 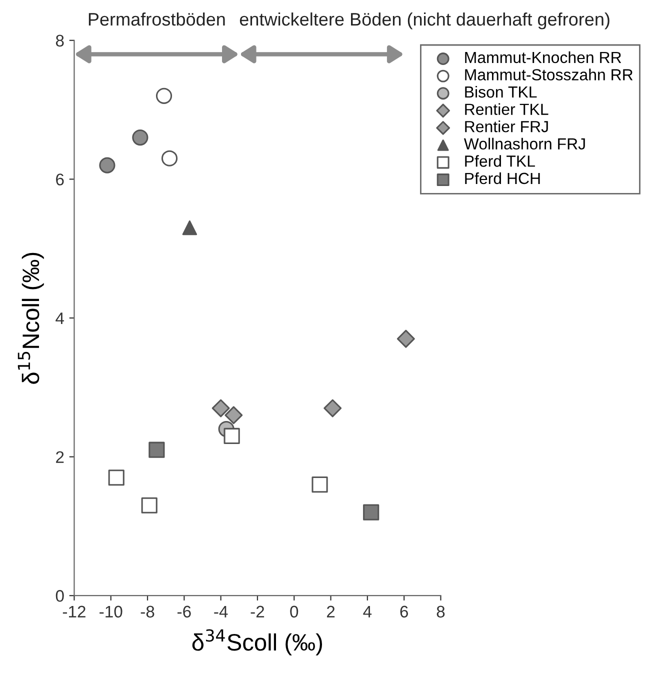 What do you see at coordinates (156, 19) in the screenshot?
I see `text: Permafrostböden` at bounding box center [156, 19].